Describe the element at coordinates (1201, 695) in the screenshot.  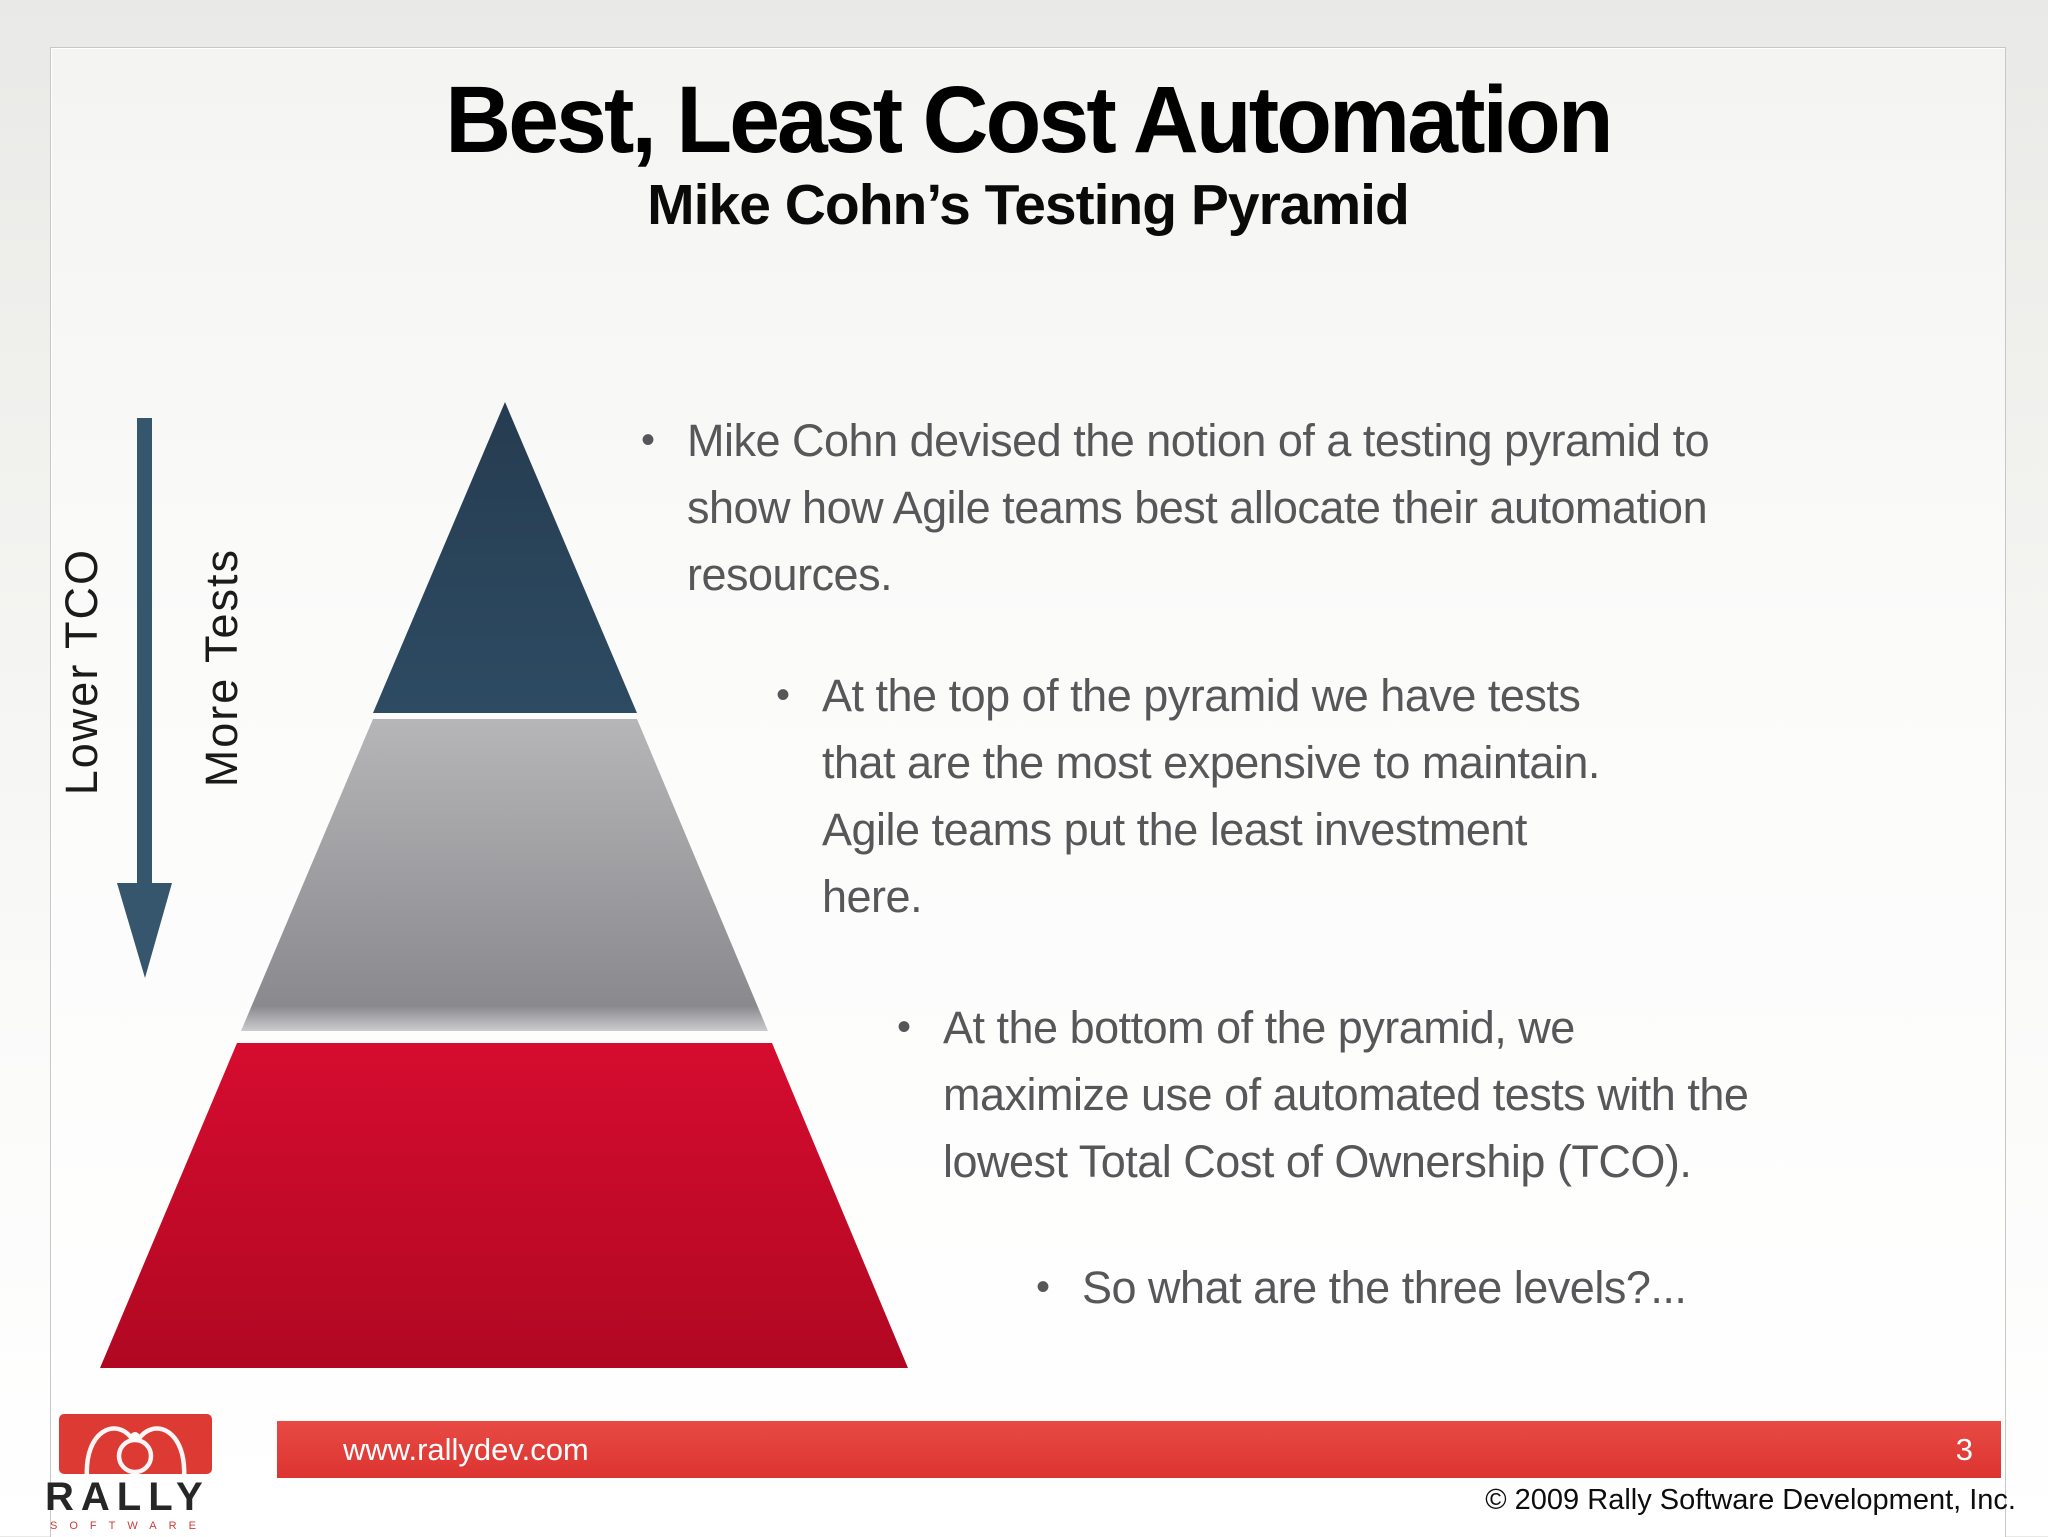
I see `bullet-text: At the top of the pyramid we have tests` at that location.